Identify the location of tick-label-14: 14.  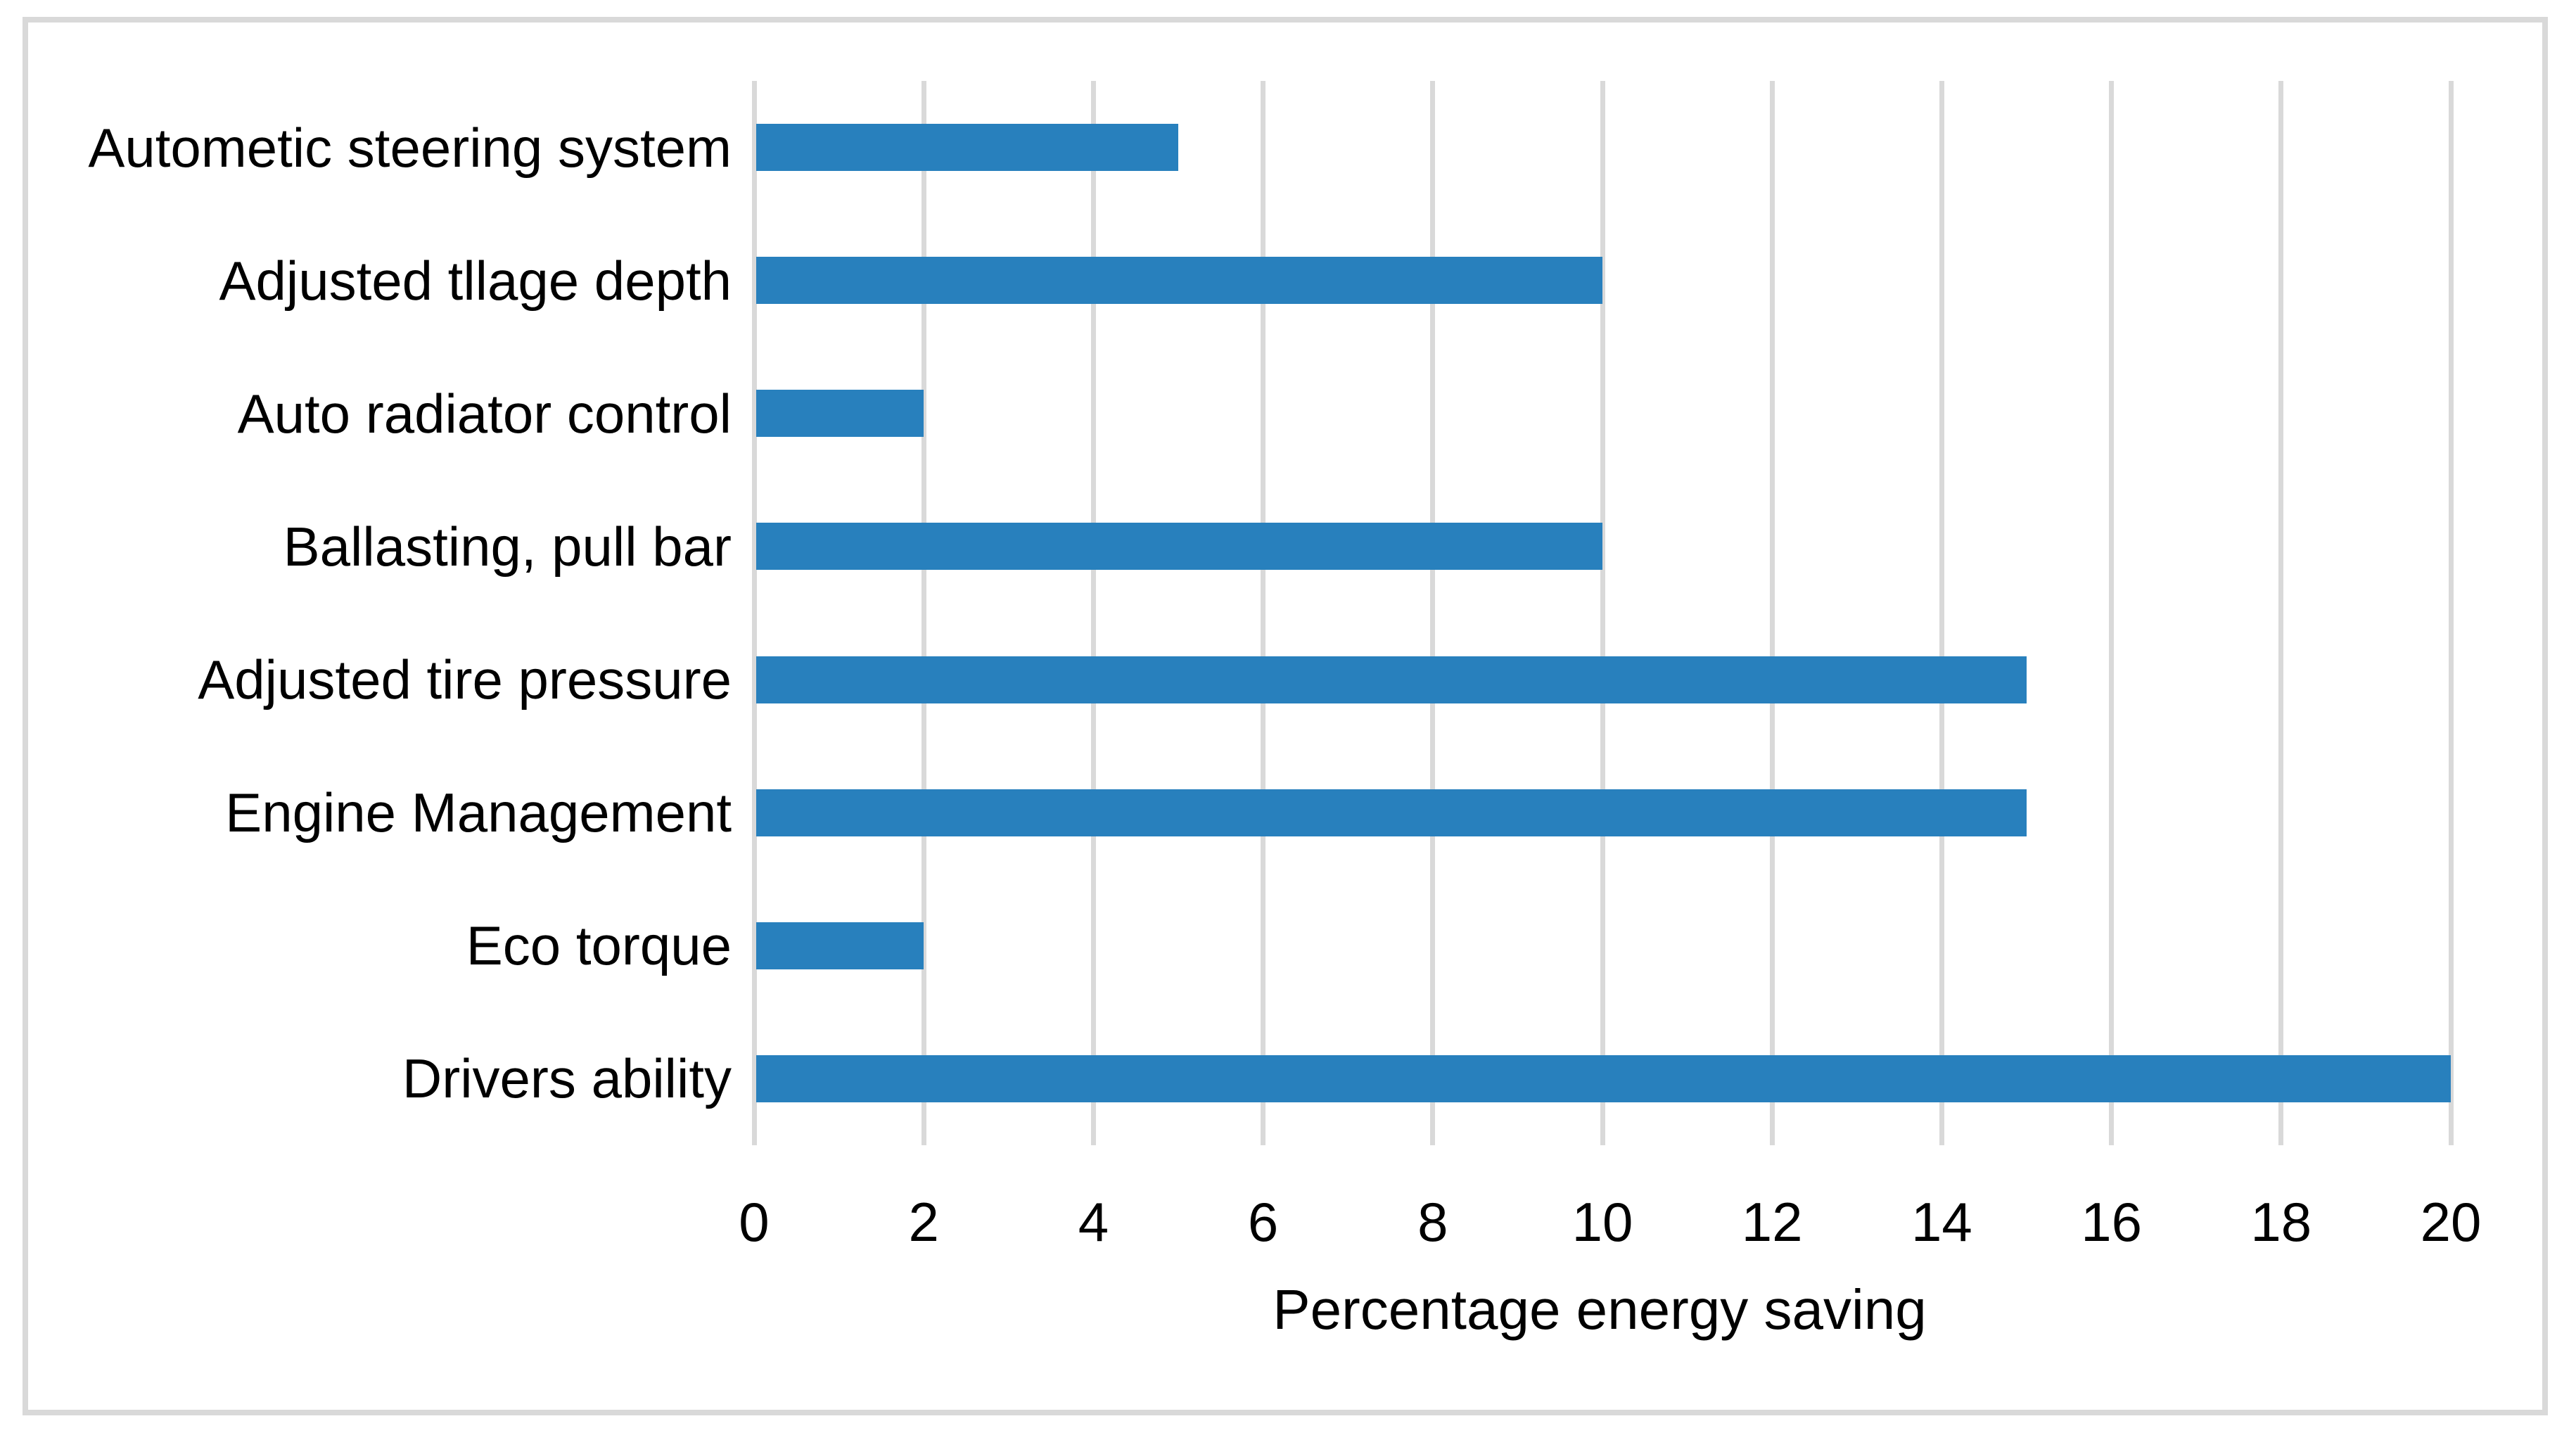
(1941, 1222).